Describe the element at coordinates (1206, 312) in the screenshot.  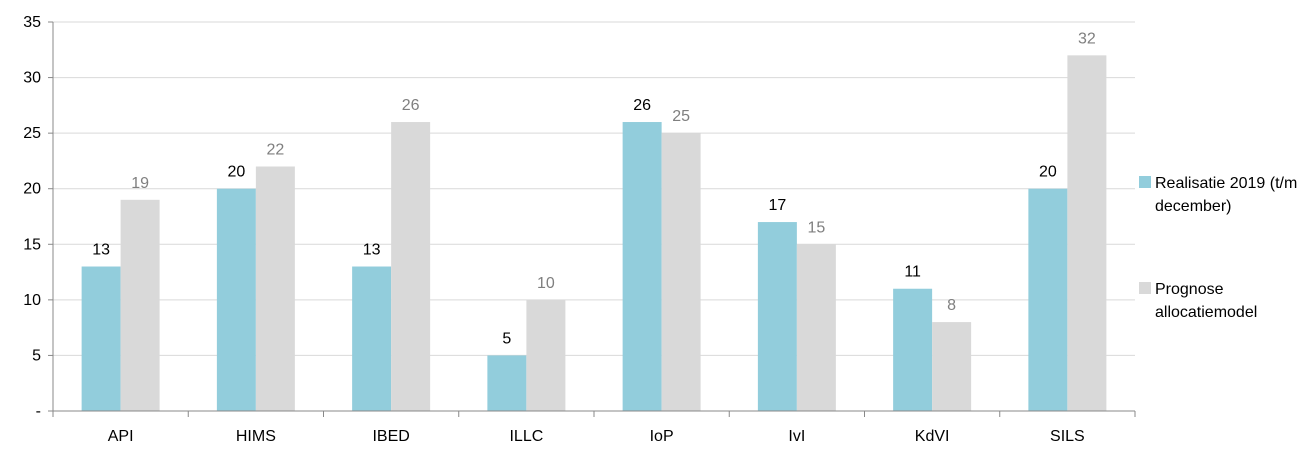
I see `legend-label: allocatiemodel` at that location.